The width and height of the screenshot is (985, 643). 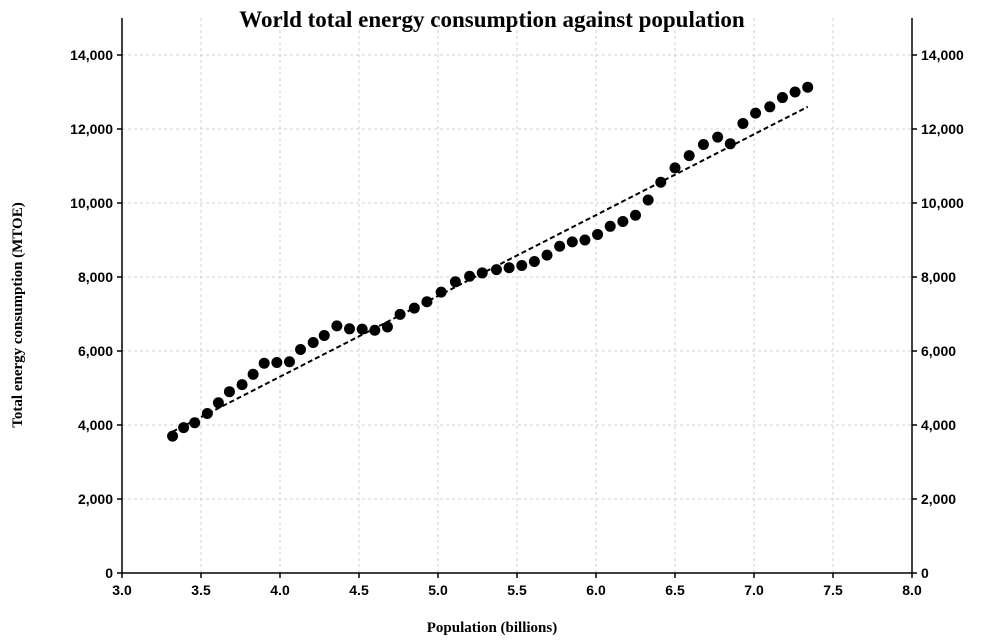 I want to click on y-tick-label-left: 2,000, so click(x=95, y=499).